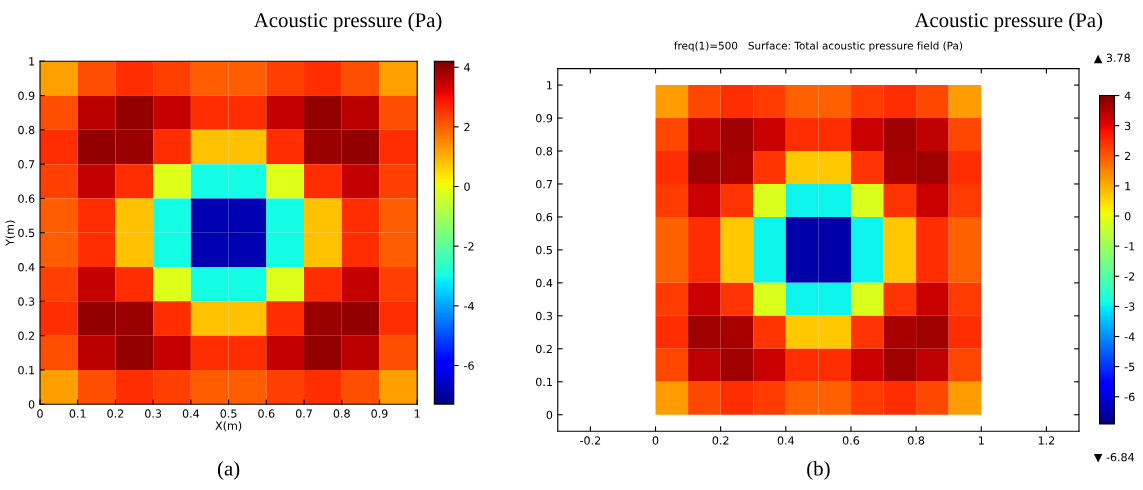  I want to click on chart-subtitle: freq(1)=500 Surface: Total acoustic pressure field (Pa), so click(818, 46).